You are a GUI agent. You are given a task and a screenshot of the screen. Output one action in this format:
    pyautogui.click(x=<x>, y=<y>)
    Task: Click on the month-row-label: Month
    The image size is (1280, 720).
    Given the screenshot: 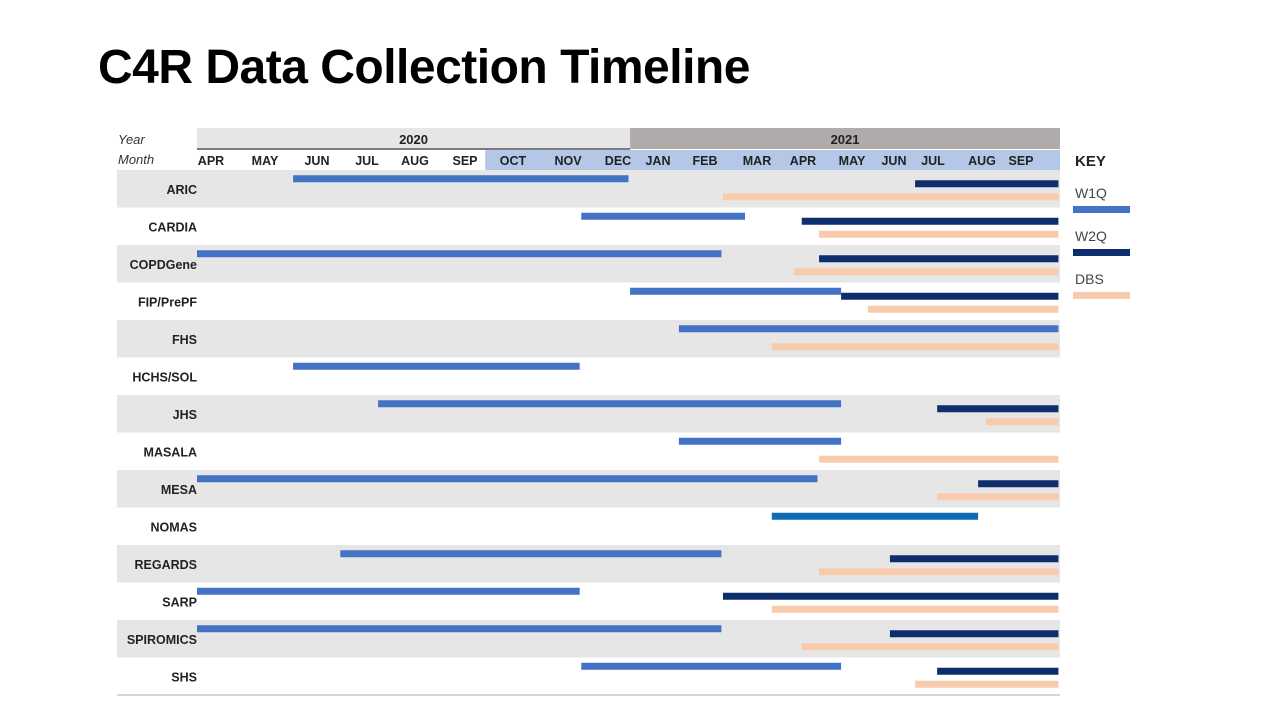 What is the action you would take?
    pyautogui.click(x=136, y=159)
    